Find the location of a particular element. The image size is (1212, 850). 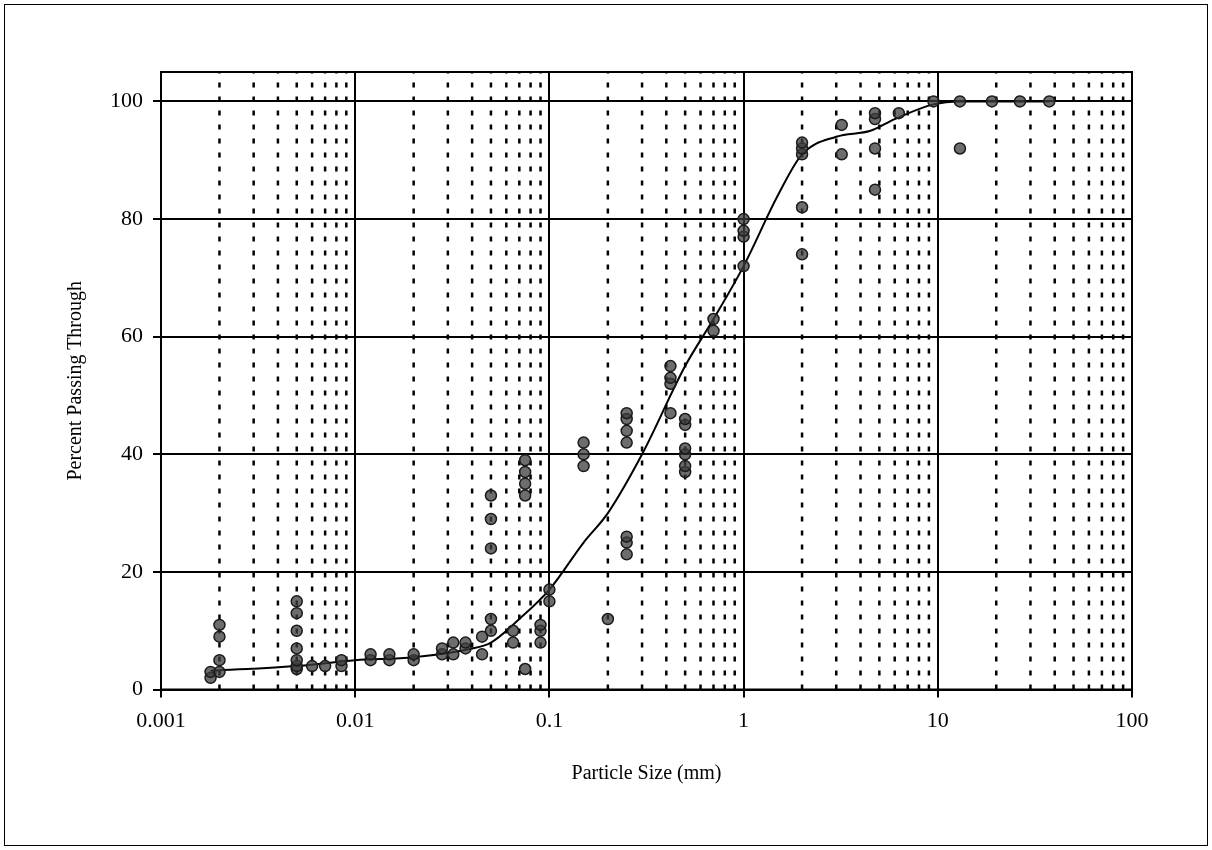

x-tick-label: 10 is located at coordinates (937, 719).